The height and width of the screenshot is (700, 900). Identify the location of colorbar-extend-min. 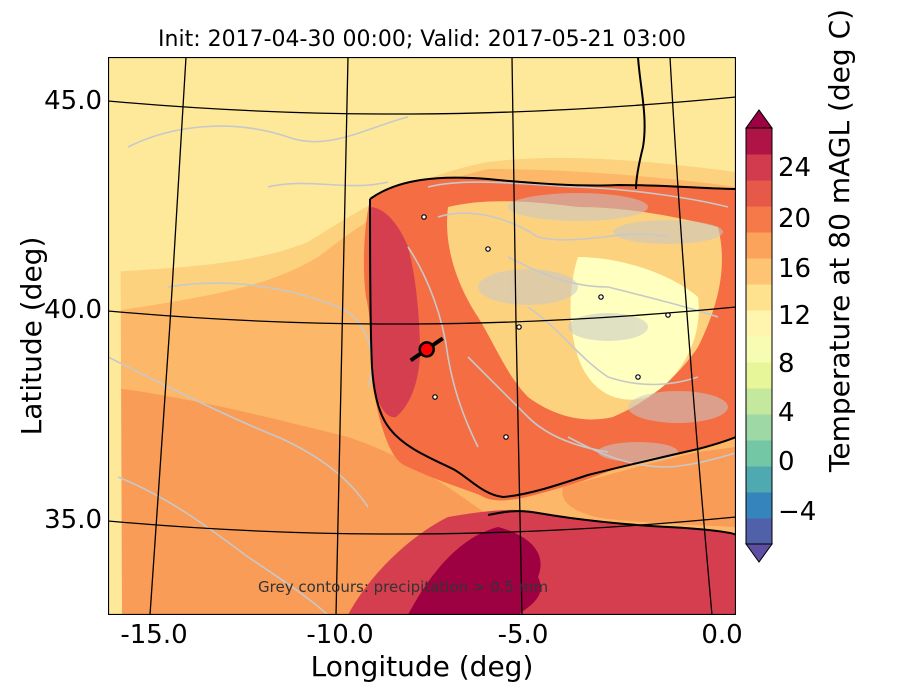
(759, 553).